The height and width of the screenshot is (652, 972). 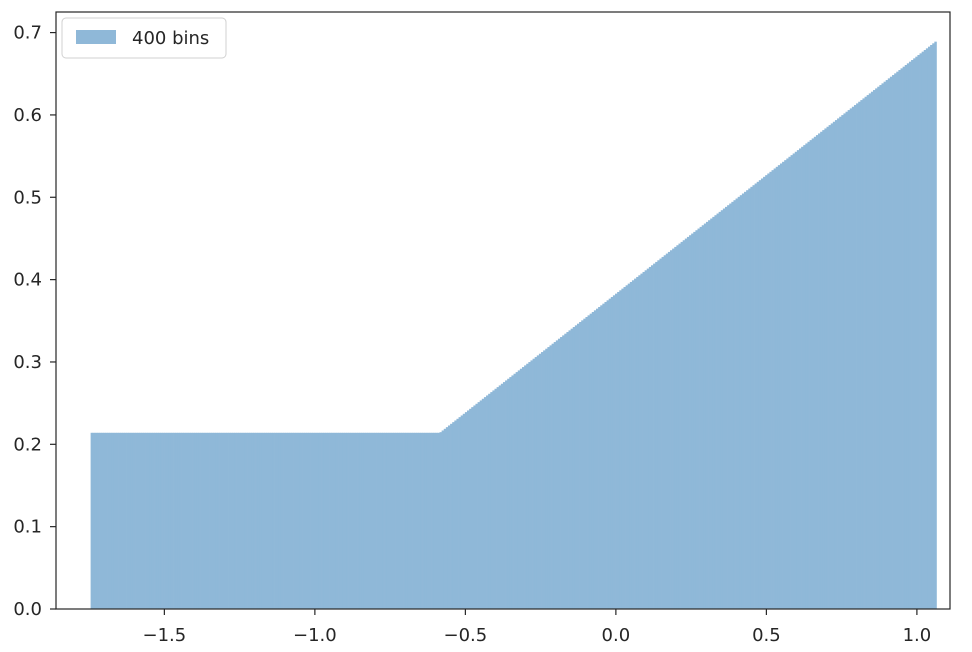 I want to click on legend-box, so click(x=144, y=38).